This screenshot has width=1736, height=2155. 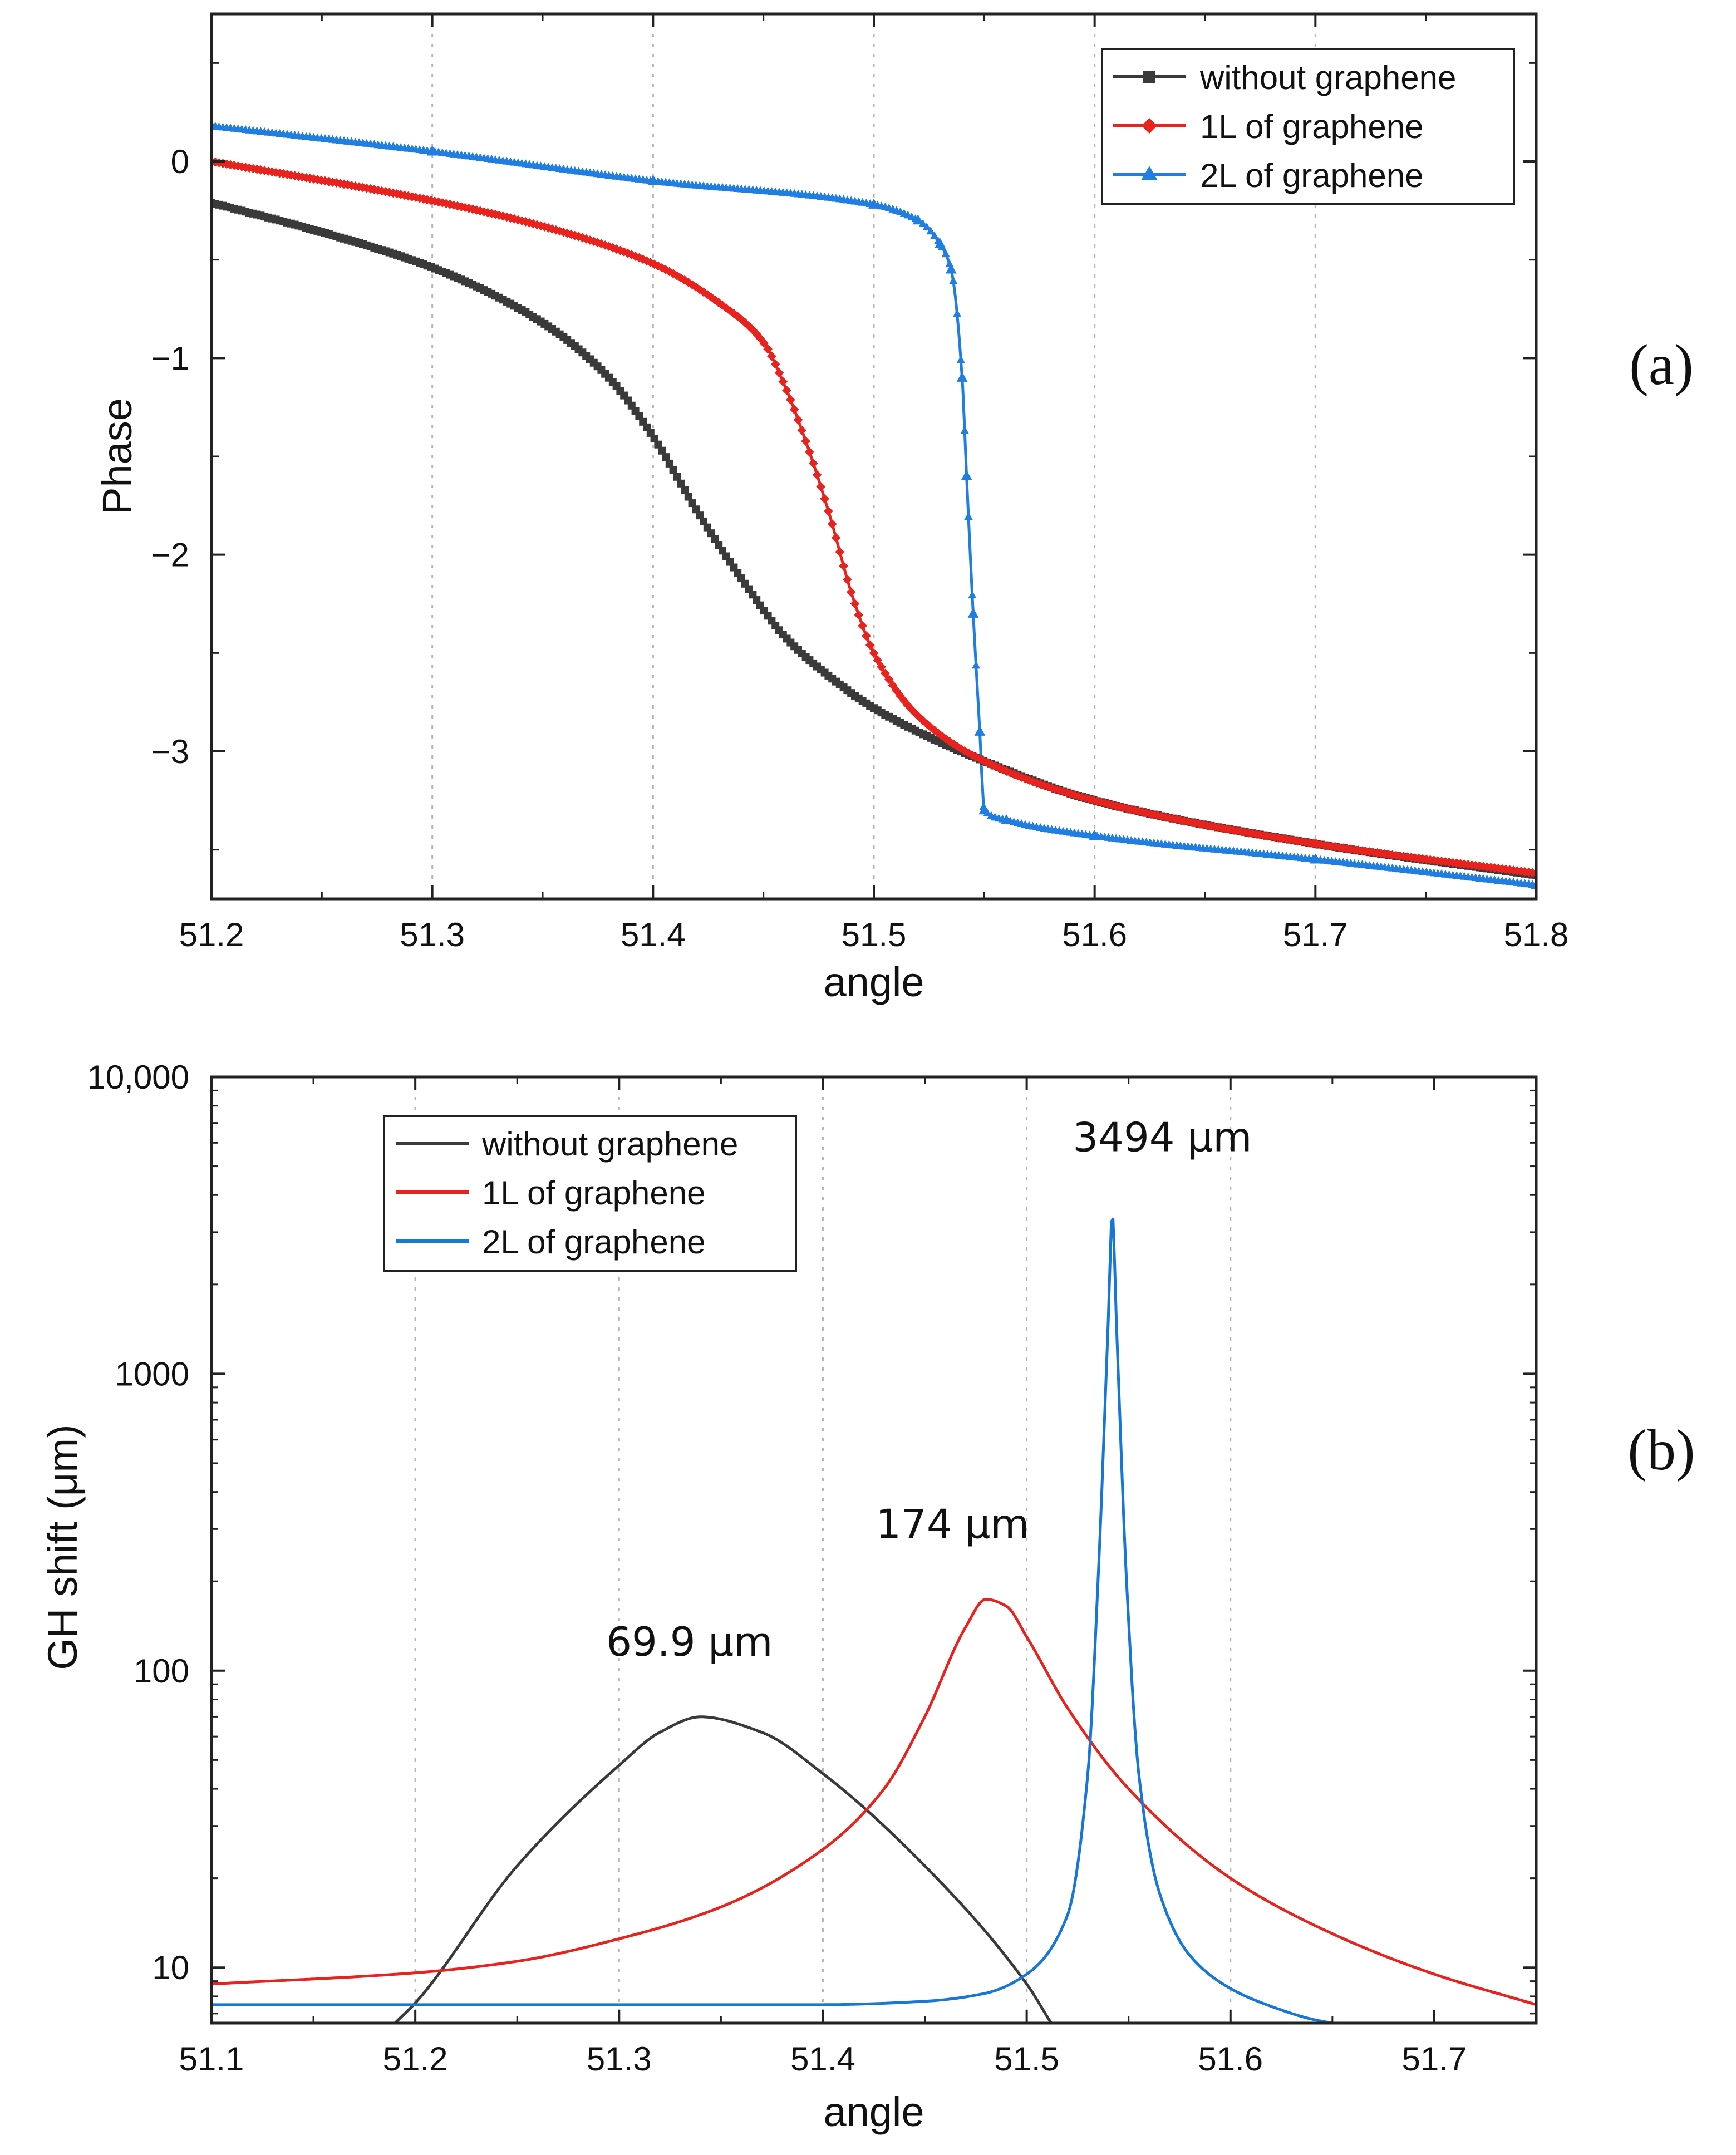 I want to click on a-legend-label-without: without graphene, so click(x=1327, y=77).